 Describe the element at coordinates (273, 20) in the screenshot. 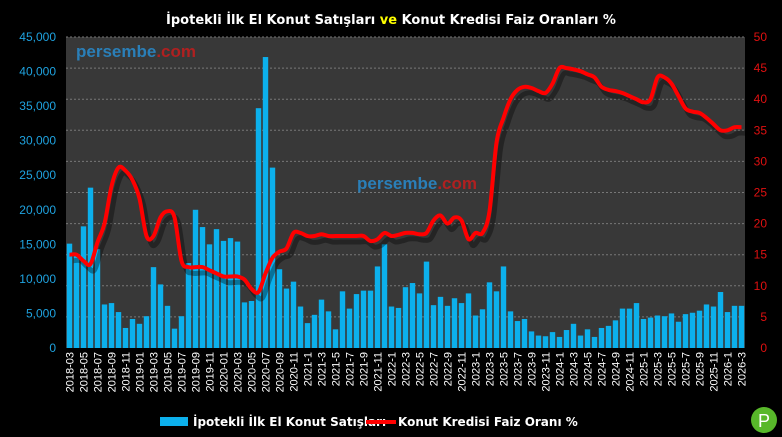

I see `title-part-1: İpotekli İlk El Konut Satışları` at that location.